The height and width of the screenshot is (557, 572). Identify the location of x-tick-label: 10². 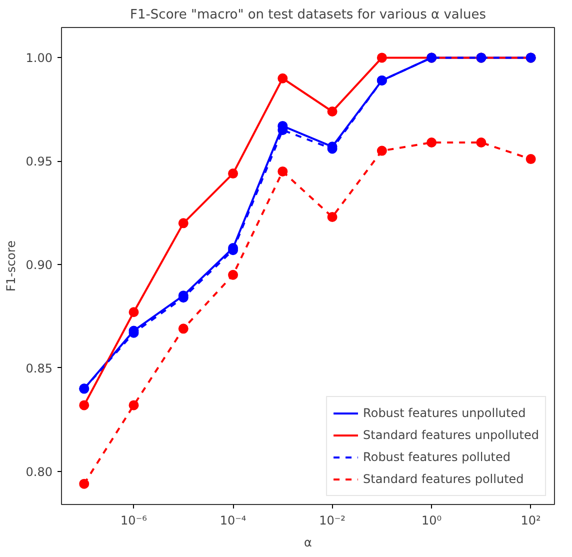
(531, 521).